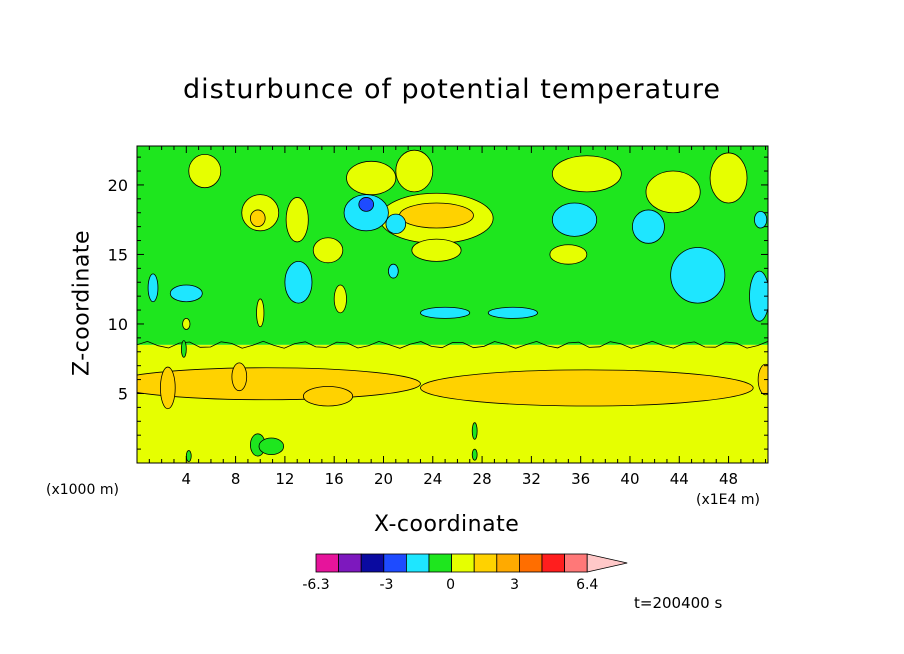 The height and width of the screenshot is (654, 904). Describe the element at coordinates (118, 254) in the screenshot. I see `y-tick-label: 15` at that location.